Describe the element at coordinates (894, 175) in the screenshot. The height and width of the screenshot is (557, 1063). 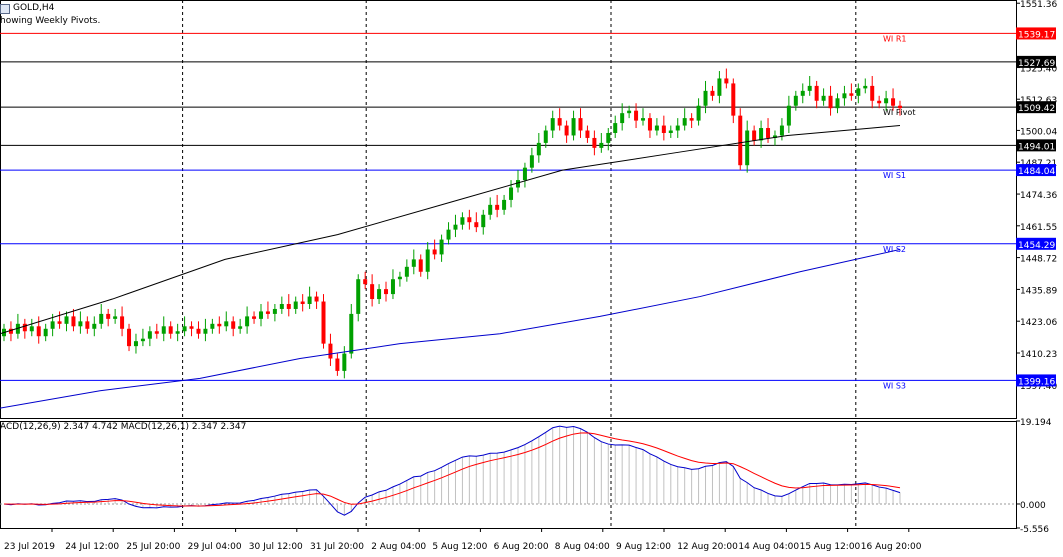
I see `pivot-name: WI S1` at that location.